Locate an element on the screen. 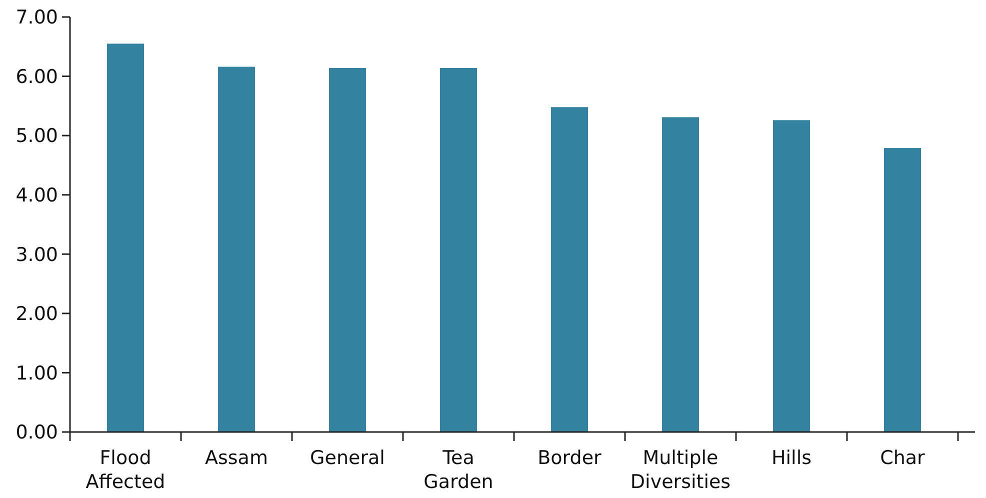  y-tick-label: 1.00 is located at coordinates (37, 373).